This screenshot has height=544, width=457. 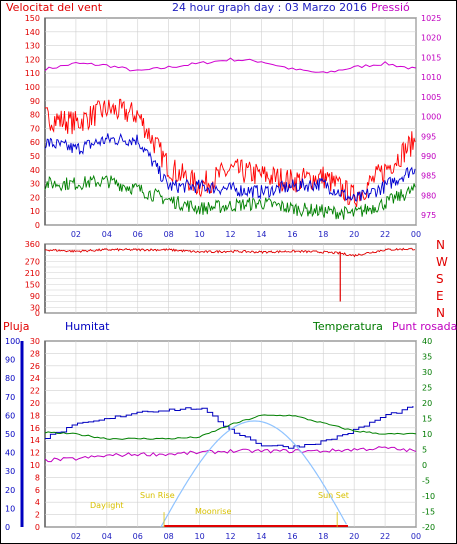 I want to click on moonrise-label: Moonrise, so click(x=213, y=511).